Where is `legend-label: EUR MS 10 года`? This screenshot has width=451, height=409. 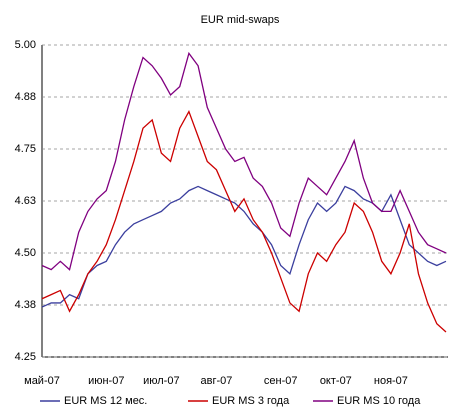 legend-label: EUR MS 10 года is located at coordinates (379, 401).